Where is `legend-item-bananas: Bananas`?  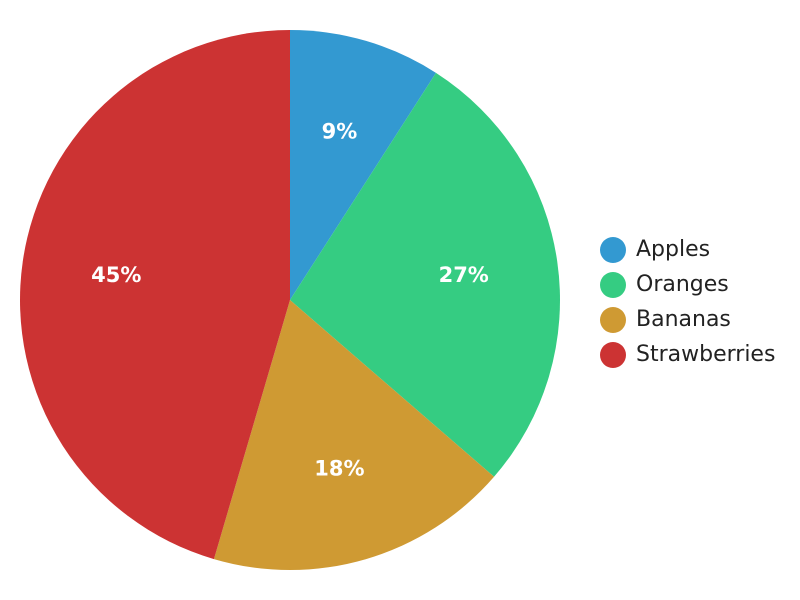 legend-item-bananas: Bananas is located at coordinates (697, 319).